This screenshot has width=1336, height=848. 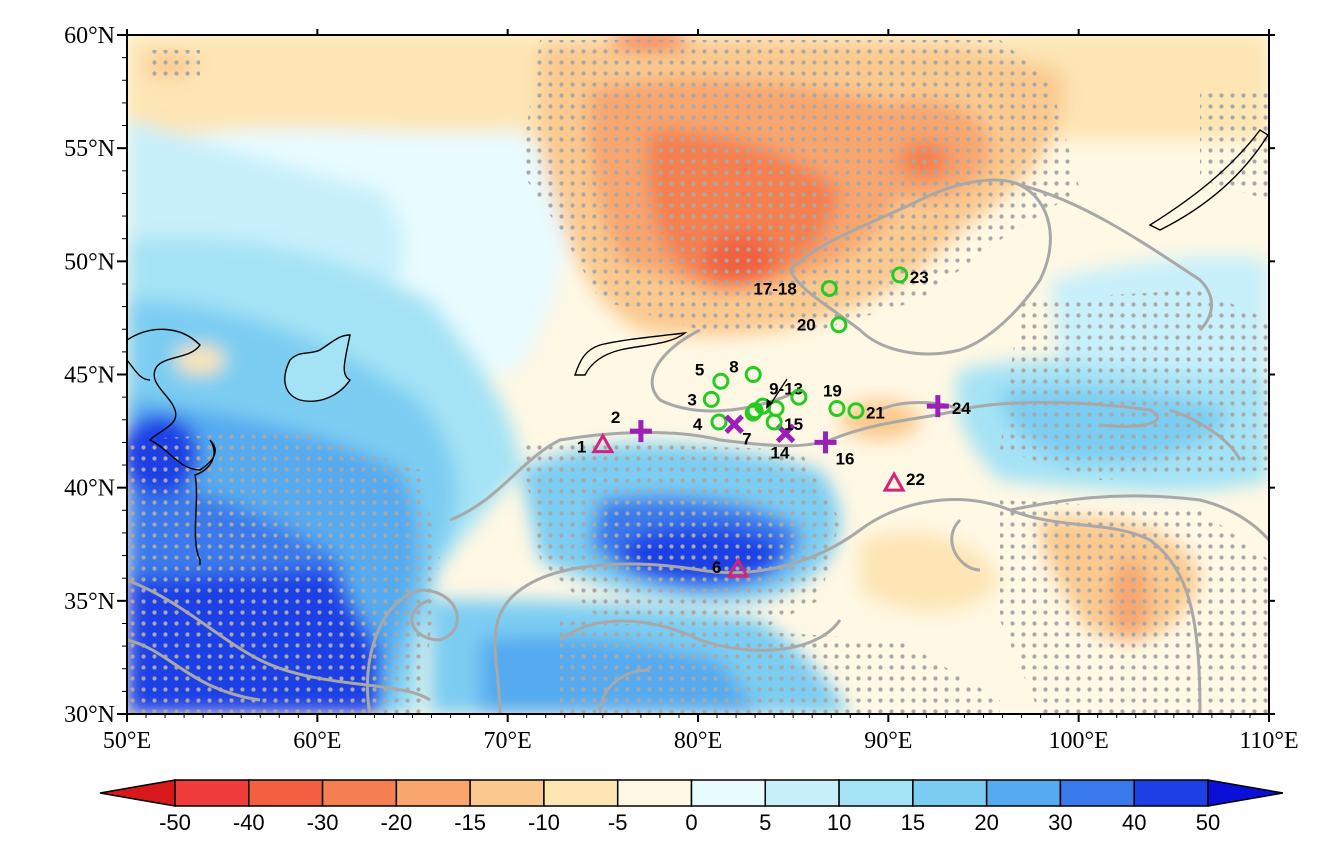 I want to click on colorbar-label: -30, so click(x=323, y=822).